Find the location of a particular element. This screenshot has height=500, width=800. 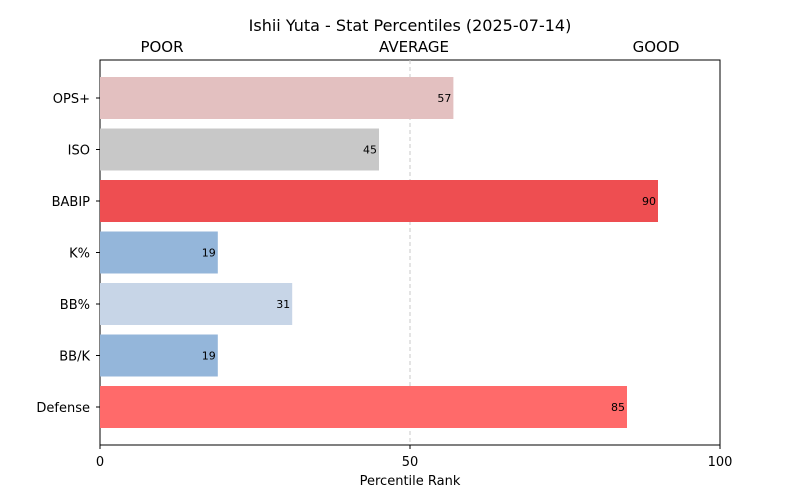

data-label-bb-k: 19 is located at coordinates (209, 356).